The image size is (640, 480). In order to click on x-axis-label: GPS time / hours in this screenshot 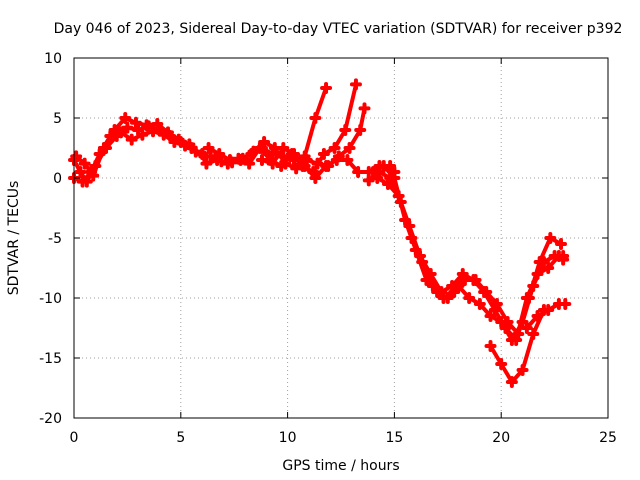, I will do `click(340, 466)`.